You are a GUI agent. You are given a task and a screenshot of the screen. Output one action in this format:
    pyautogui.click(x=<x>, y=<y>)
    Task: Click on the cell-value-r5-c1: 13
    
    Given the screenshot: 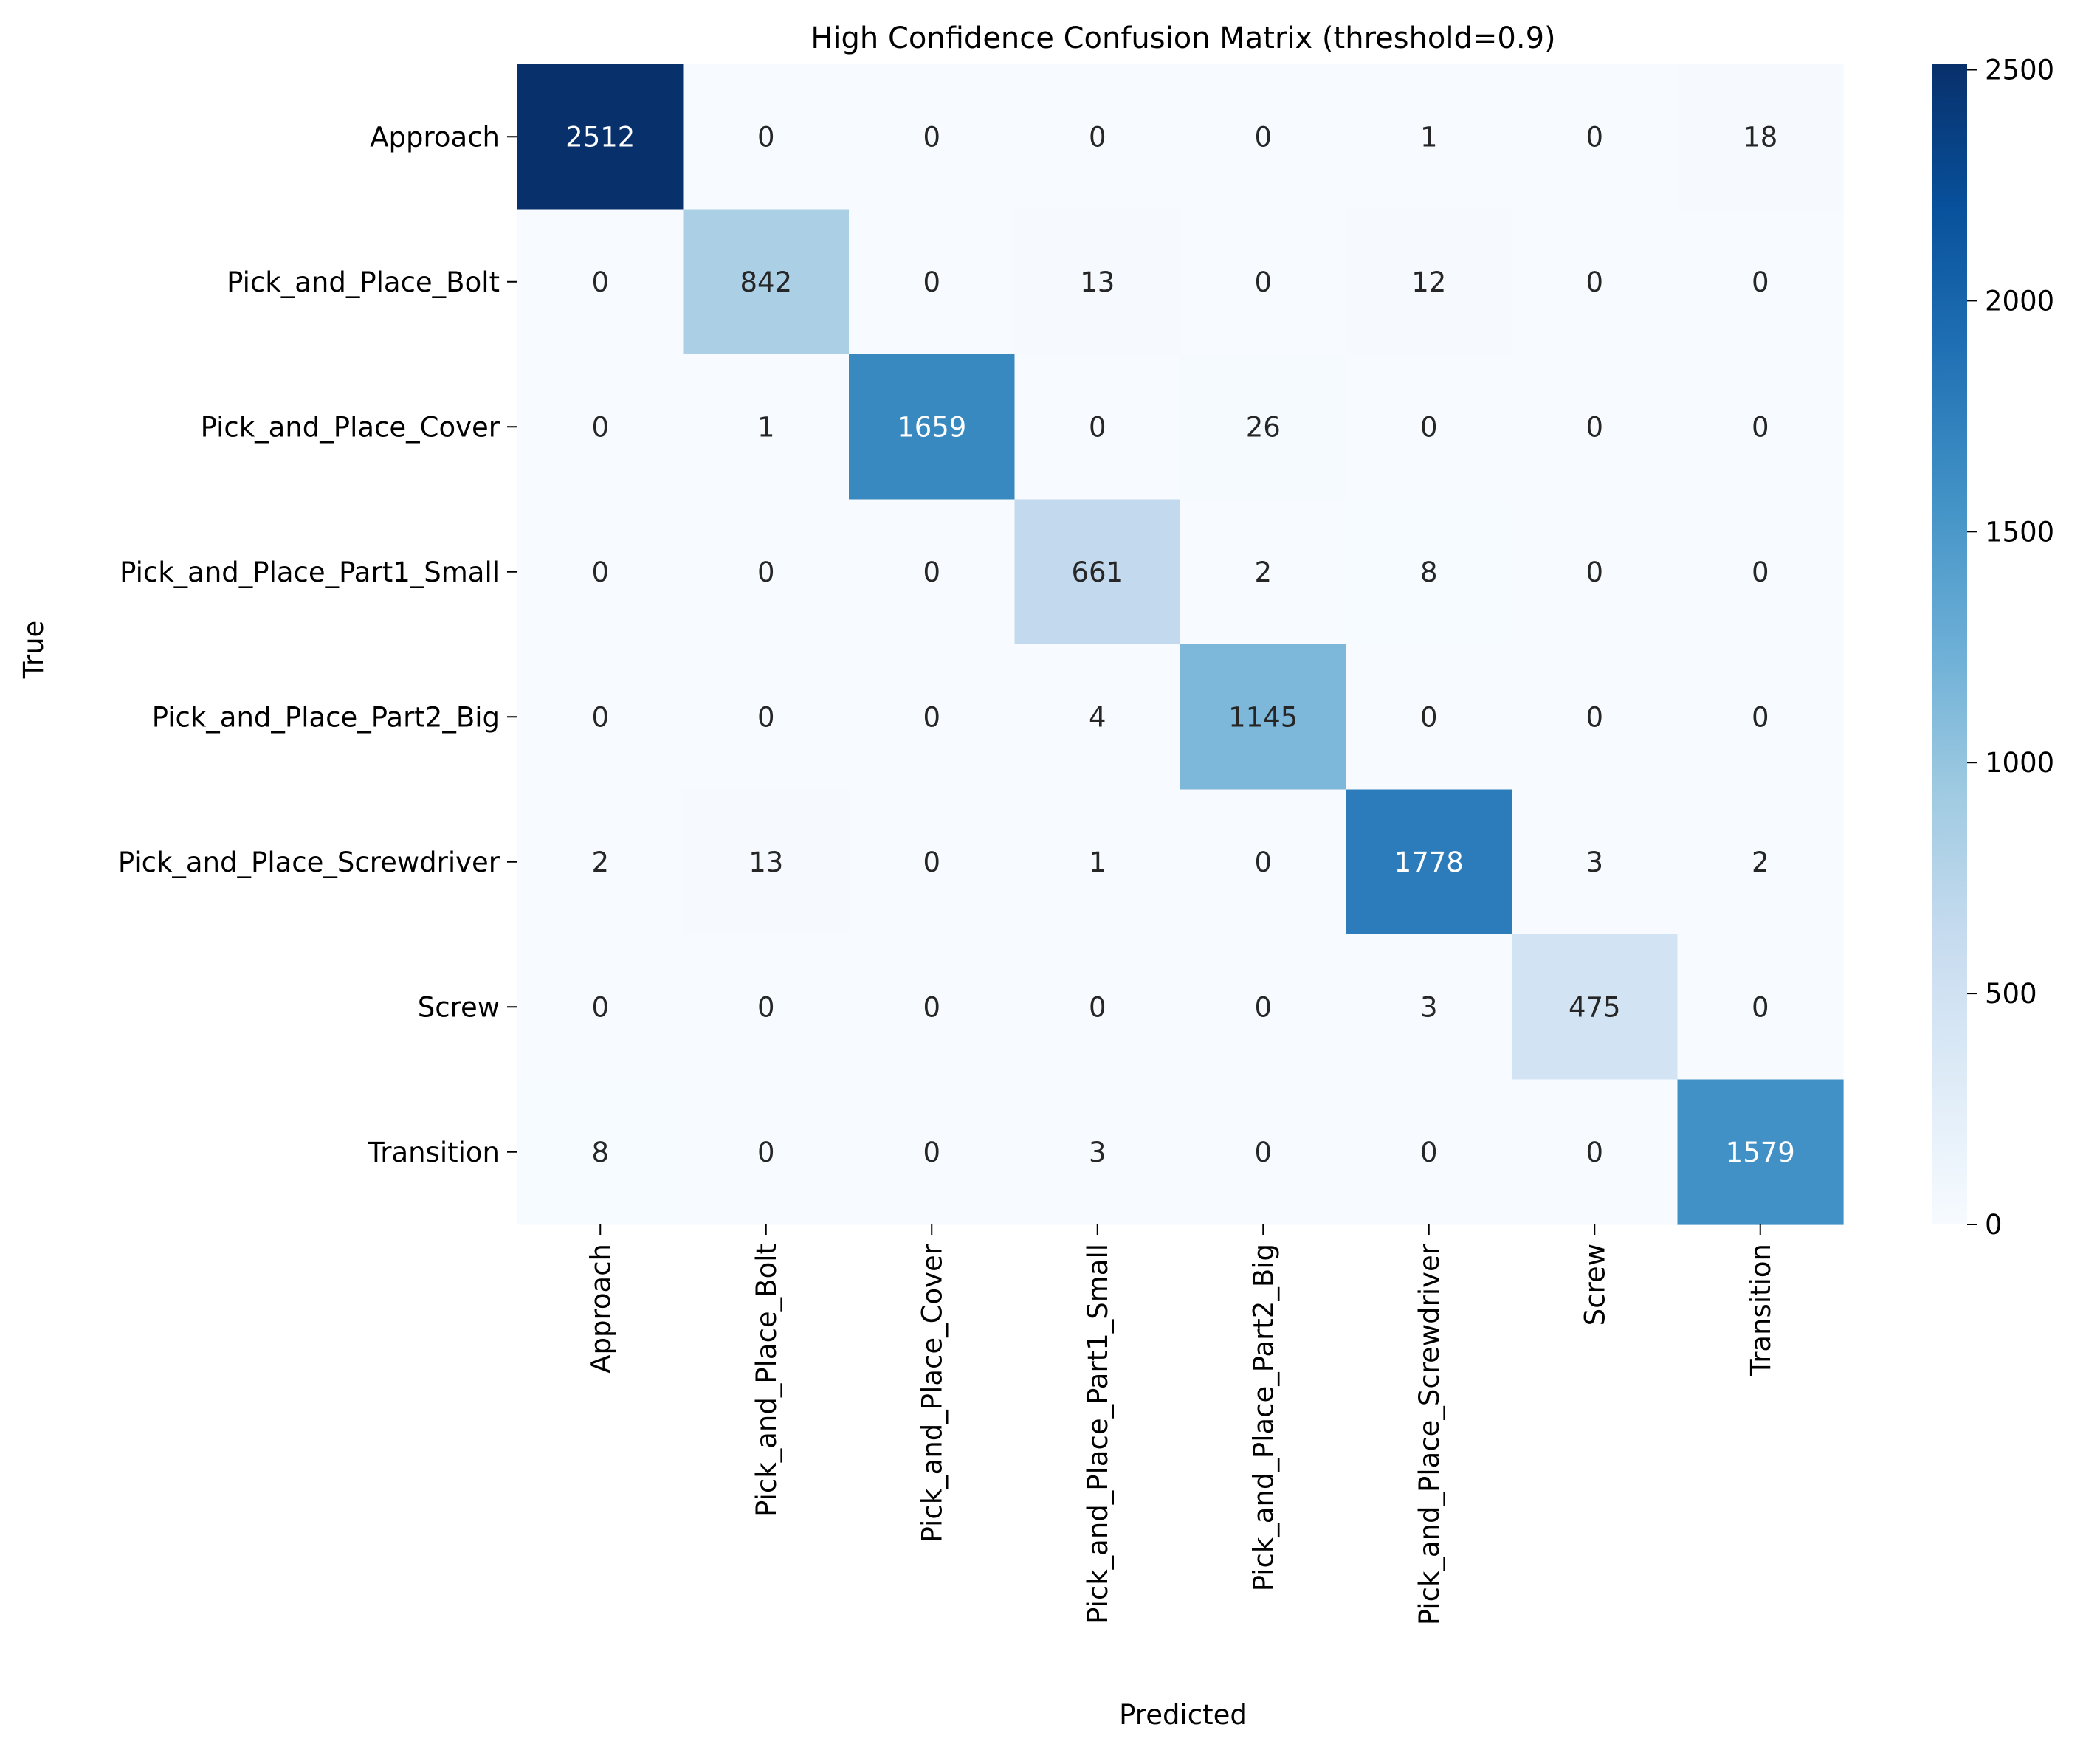 What is the action you would take?
    pyautogui.click(x=766, y=862)
    